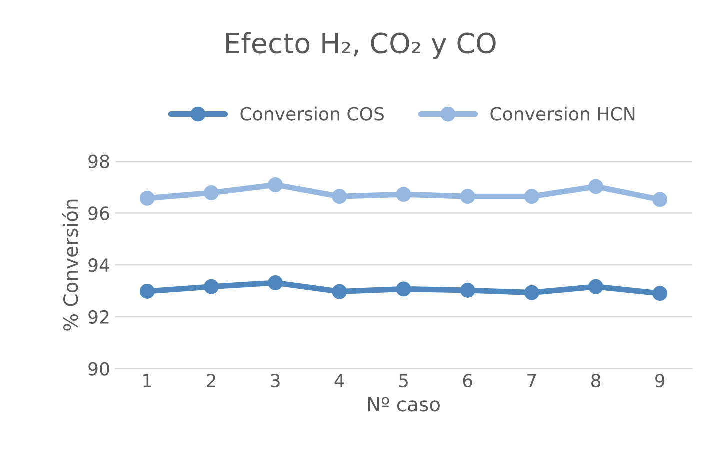 This screenshot has height=461, width=721. Describe the element at coordinates (596, 381) in the screenshot. I see `x-tick-label: 8` at that location.